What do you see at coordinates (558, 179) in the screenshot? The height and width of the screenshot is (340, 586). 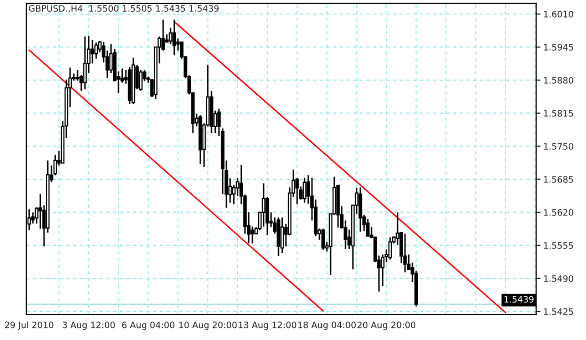 I see `y-tick-label: 1.5685` at bounding box center [558, 179].